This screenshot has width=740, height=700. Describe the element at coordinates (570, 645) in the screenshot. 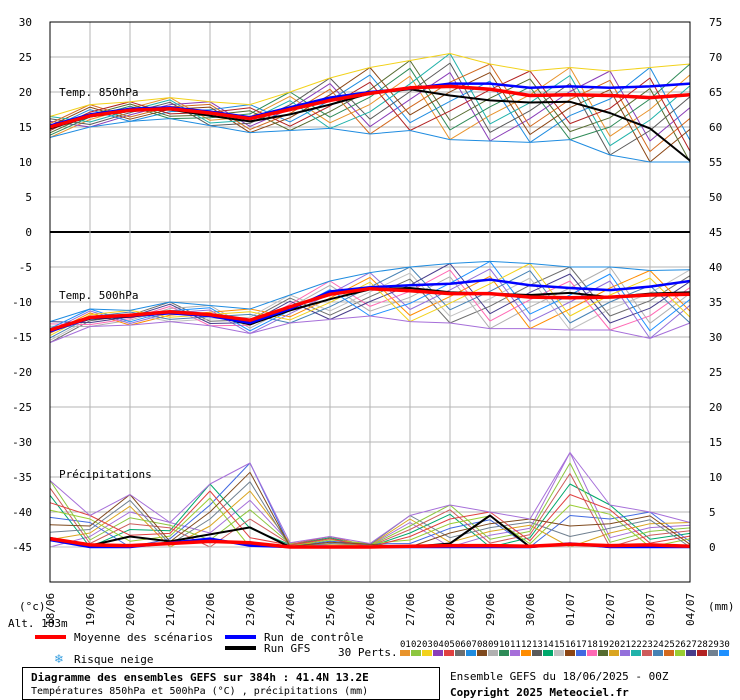

I see `pert-number: 16` at that location.